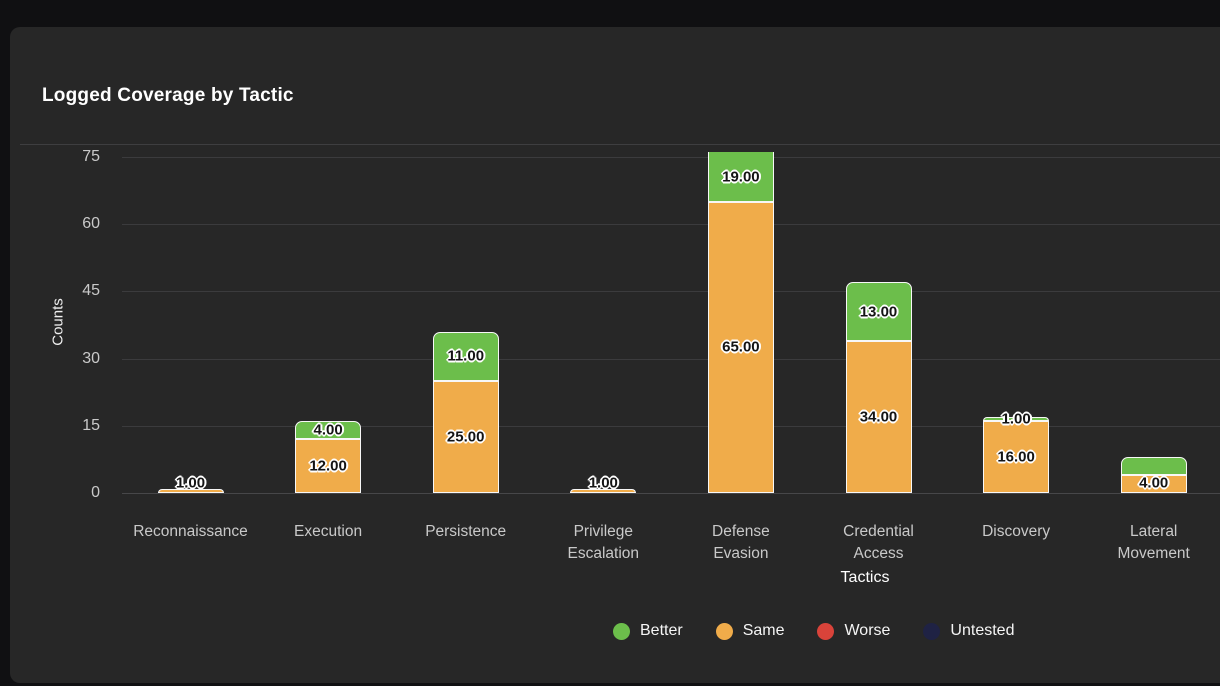  What do you see at coordinates (813, 631) in the screenshot?
I see `chart-legend: Better Same Worse Untested` at bounding box center [813, 631].